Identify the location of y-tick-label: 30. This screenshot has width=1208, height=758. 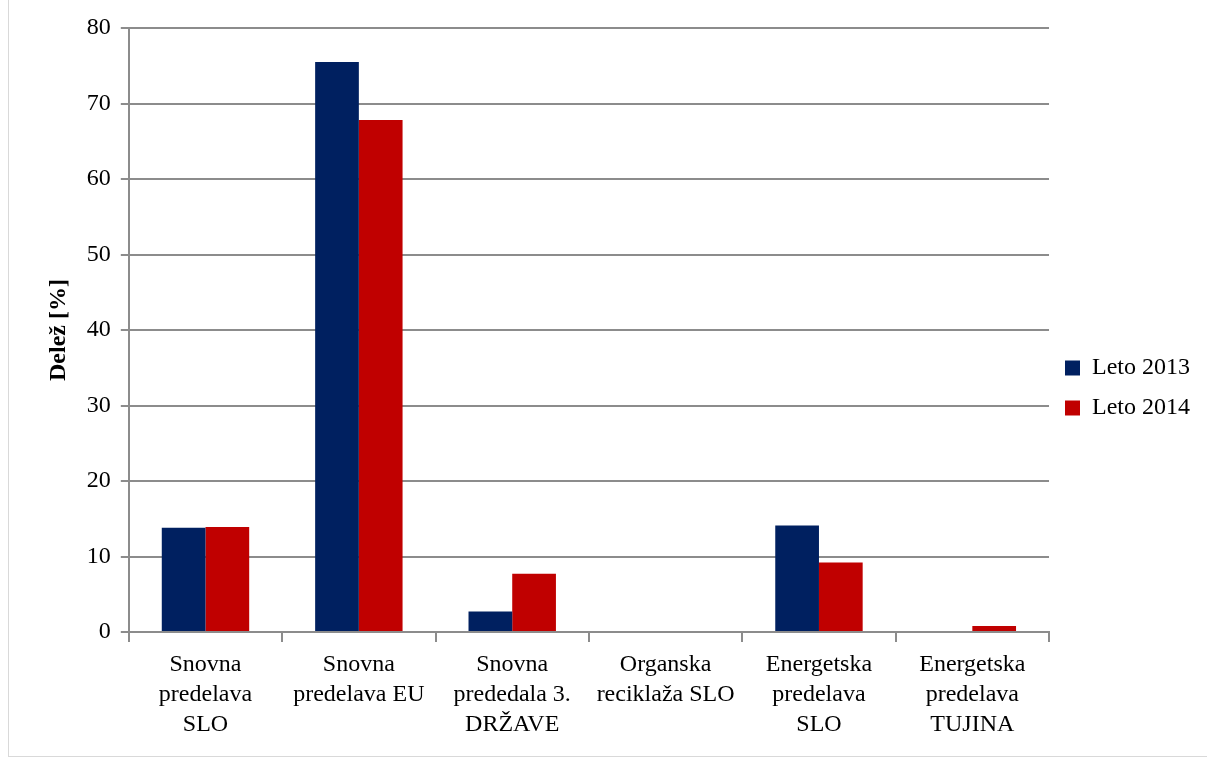
(98, 403).